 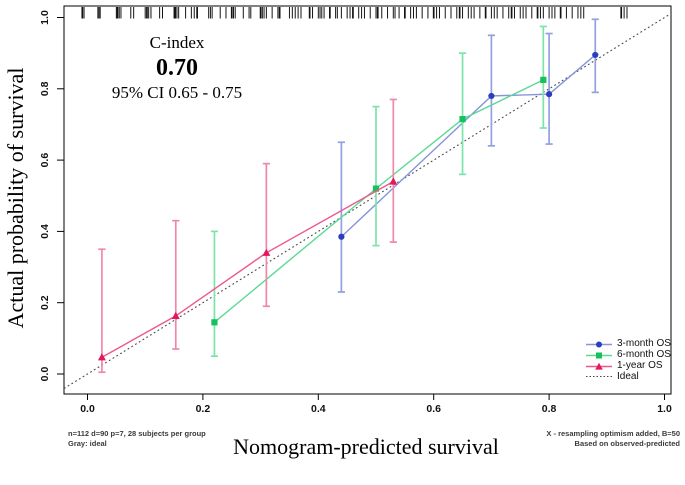 What do you see at coordinates (354, 13) in the screenshot?
I see `rug-marks` at bounding box center [354, 13].